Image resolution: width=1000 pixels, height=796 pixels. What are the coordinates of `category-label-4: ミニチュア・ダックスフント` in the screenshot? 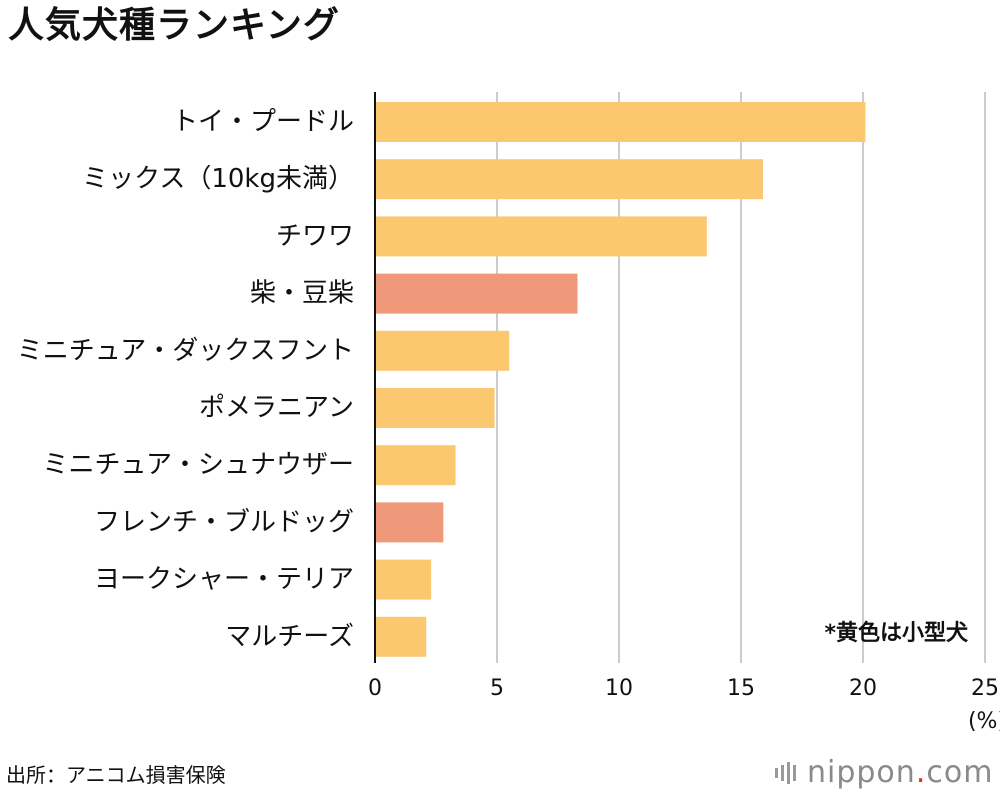 It's located at (185, 351).